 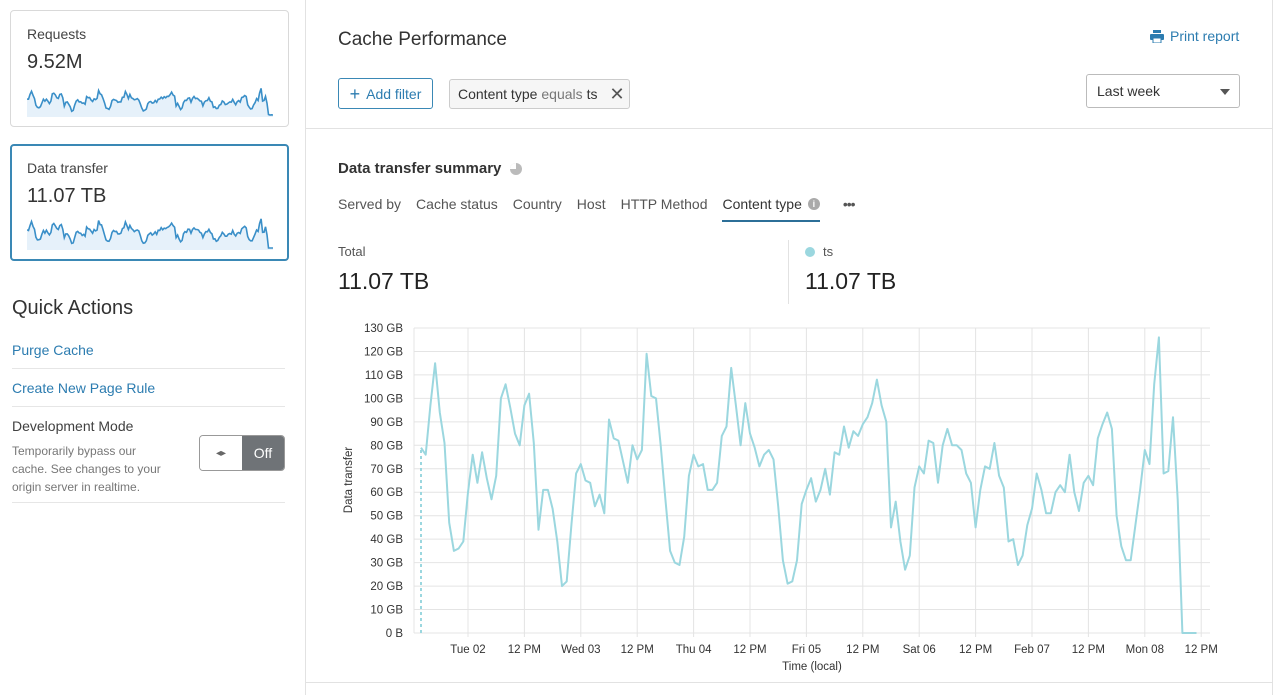 What do you see at coordinates (370, 204) in the screenshot?
I see `tab-label: Served by` at bounding box center [370, 204].